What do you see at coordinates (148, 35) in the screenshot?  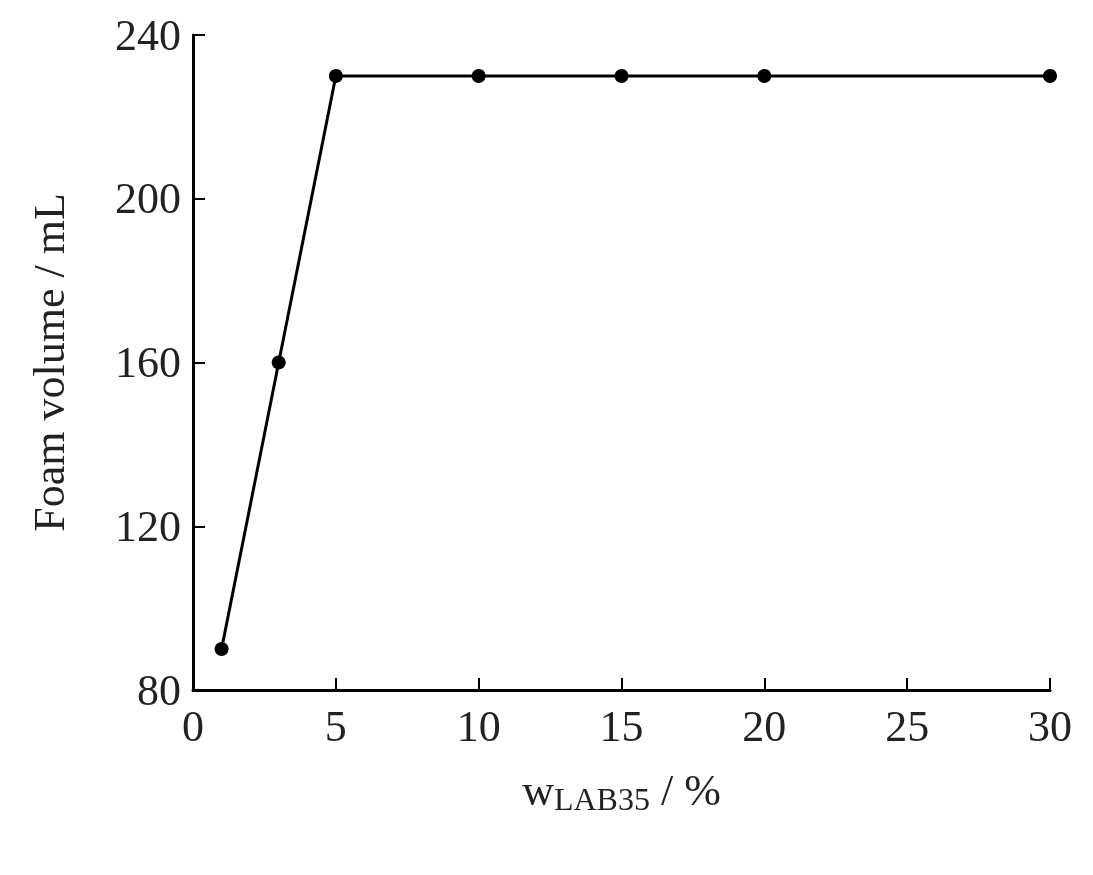 I see `y-tick-label: 240` at bounding box center [148, 35].